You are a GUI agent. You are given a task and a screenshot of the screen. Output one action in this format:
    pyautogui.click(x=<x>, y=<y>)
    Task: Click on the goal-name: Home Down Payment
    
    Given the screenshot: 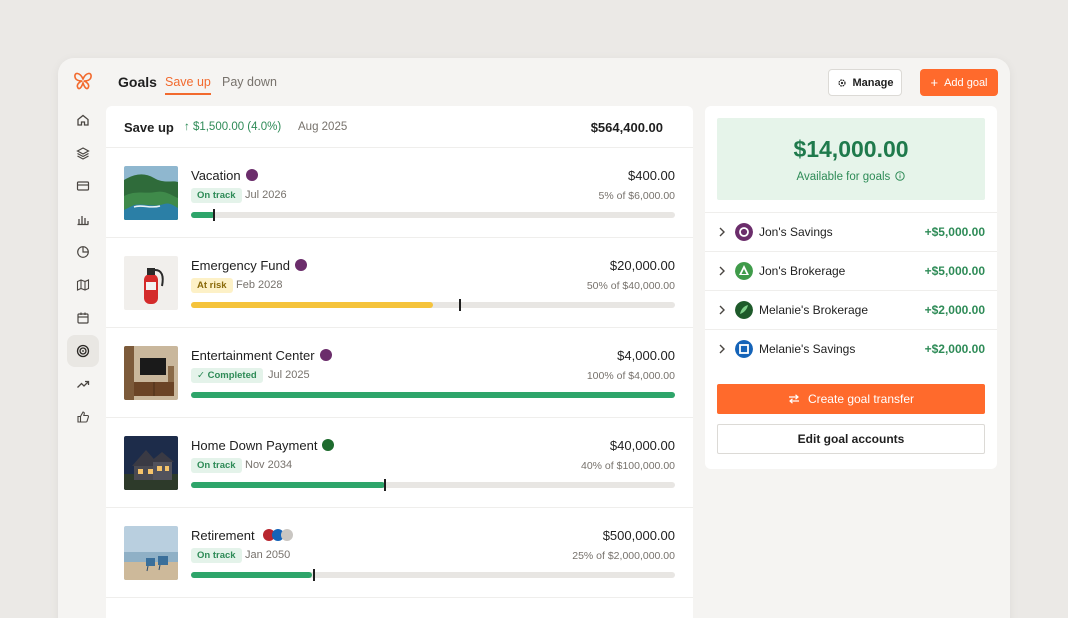 What is the action you would take?
    pyautogui.click(x=263, y=445)
    